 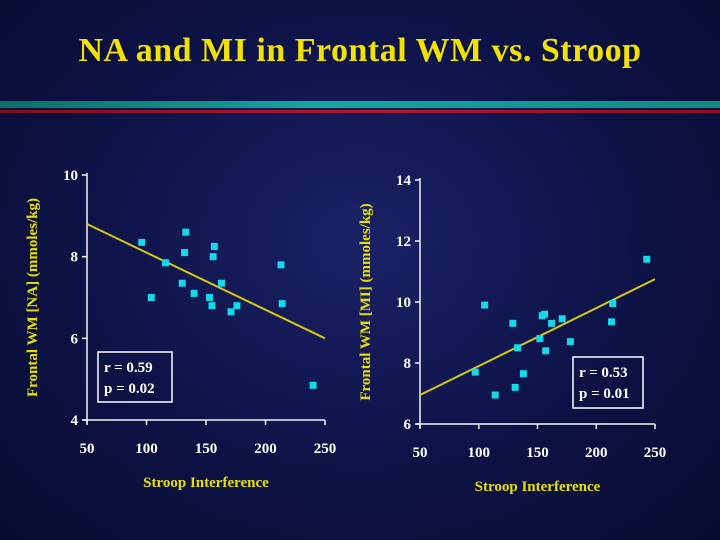 I want to click on y-axis-title: Frontal WM [MI] (mmoles/kg), so click(x=366, y=301).